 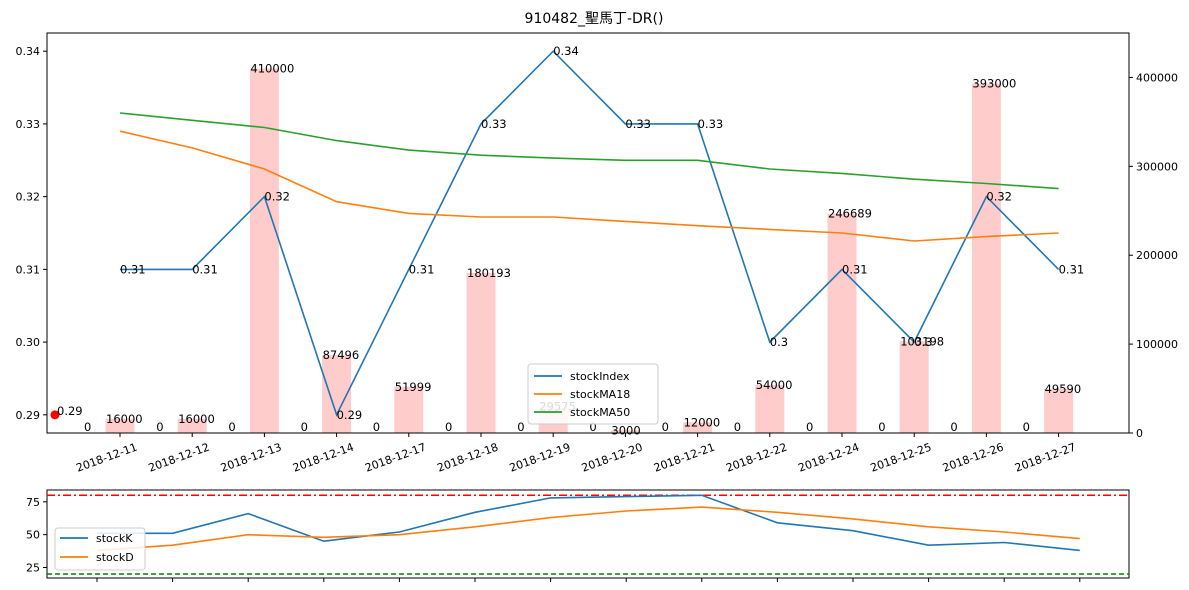 What do you see at coordinates (341, 355) in the screenshot?
I see `volume-data-label: 87496` at bounding box center [341, 355].